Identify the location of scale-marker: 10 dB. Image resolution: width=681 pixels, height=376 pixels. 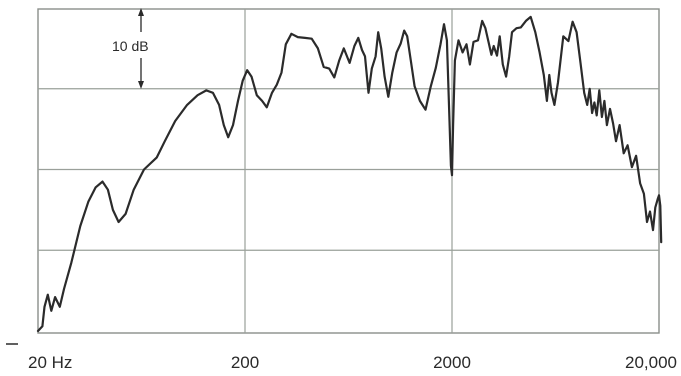
(130, 48).